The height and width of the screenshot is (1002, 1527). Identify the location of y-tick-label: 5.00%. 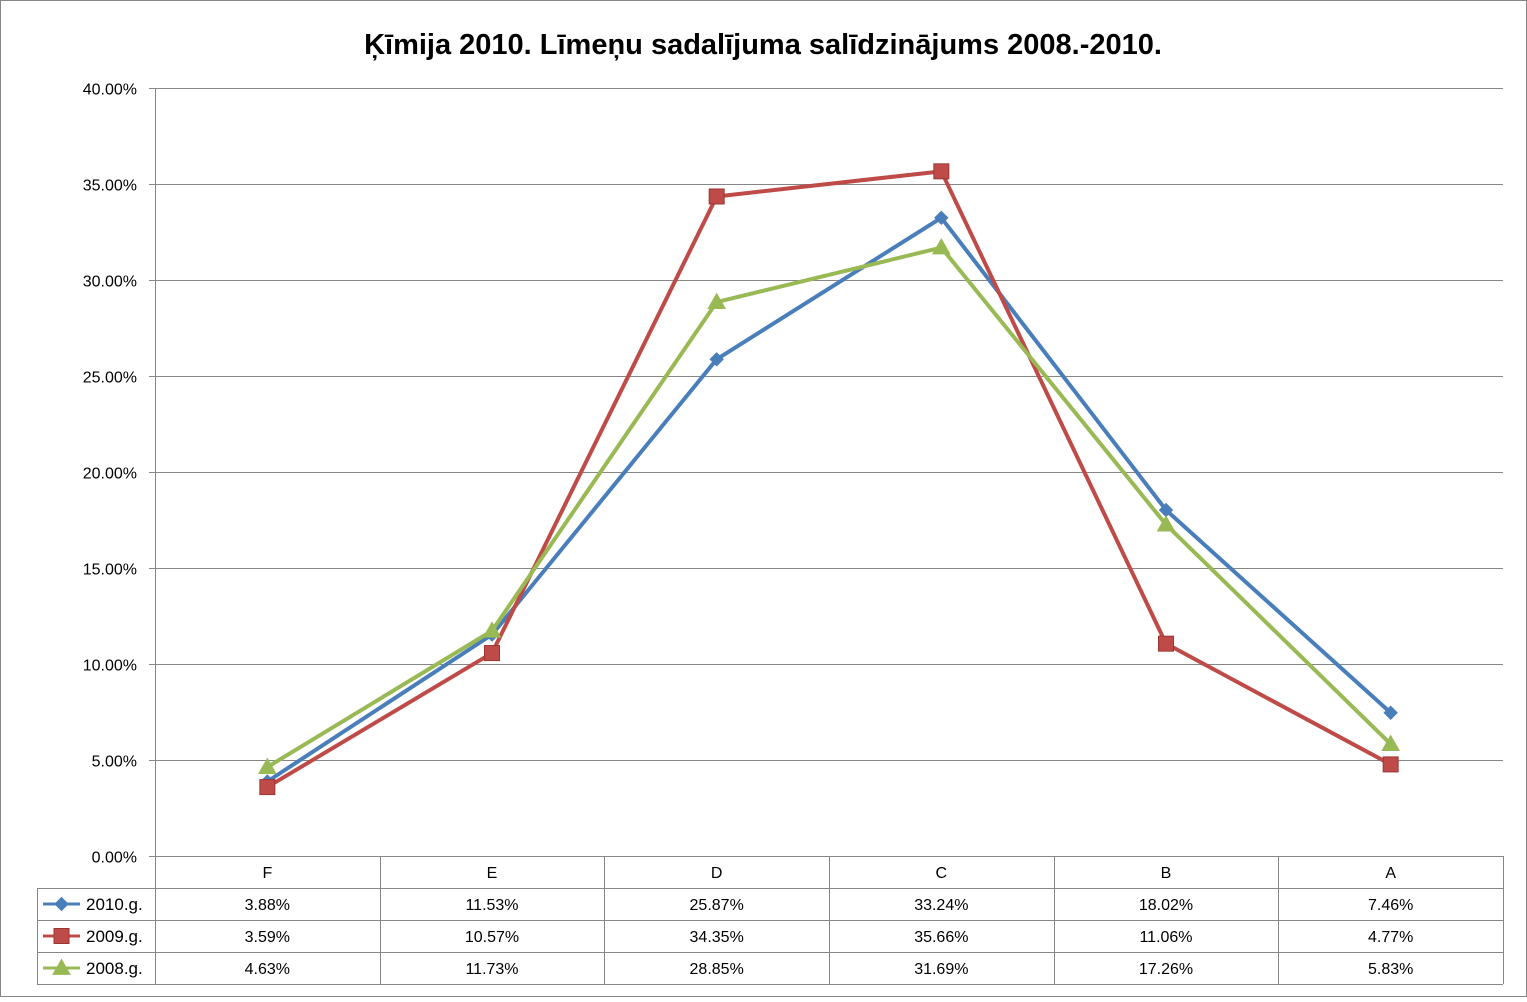
(114, 762).